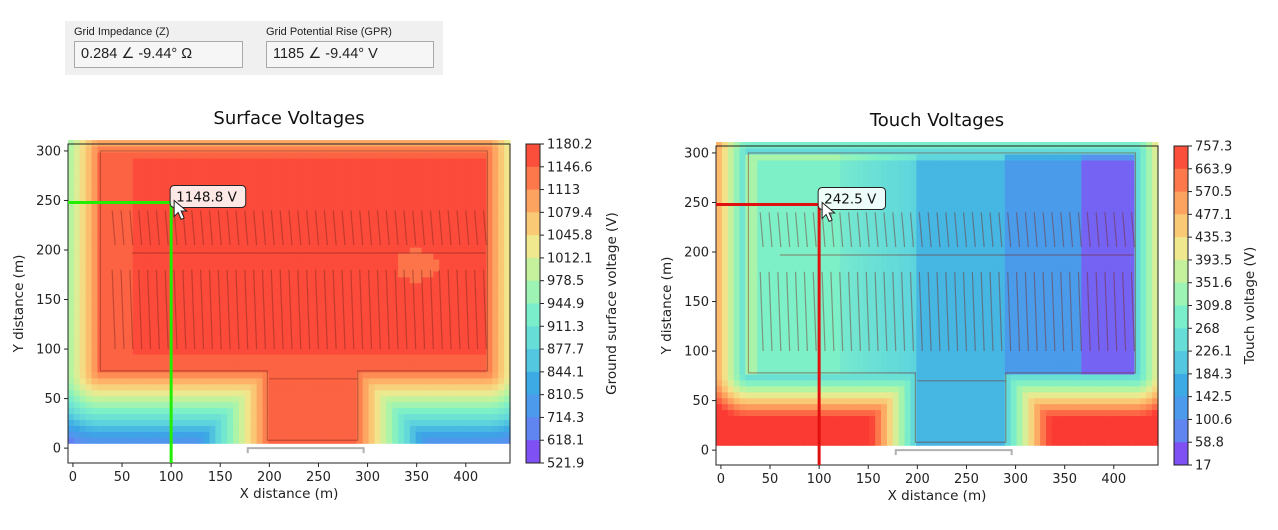 The width and height of the screenshot is (1278, 530). I want to click on colorbar-tick-label: 1079.4, so click(570, 213).